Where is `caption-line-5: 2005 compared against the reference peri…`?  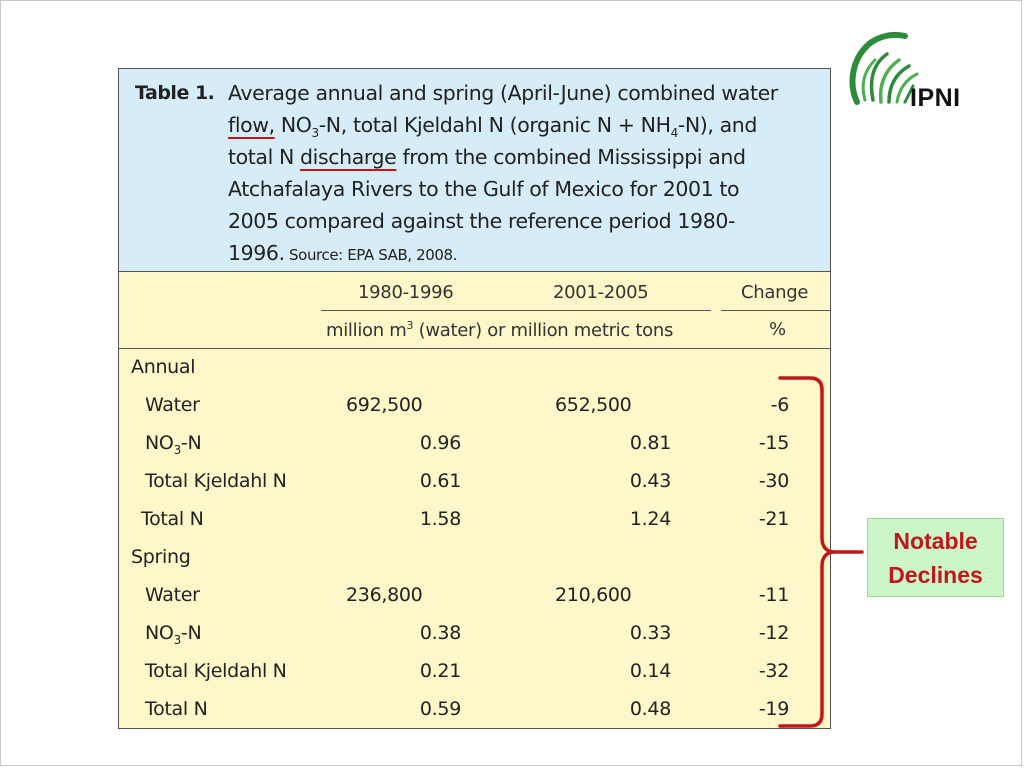
caption-line-5: 2005 compared against the reference peri… is located at coordinates (481, 221).